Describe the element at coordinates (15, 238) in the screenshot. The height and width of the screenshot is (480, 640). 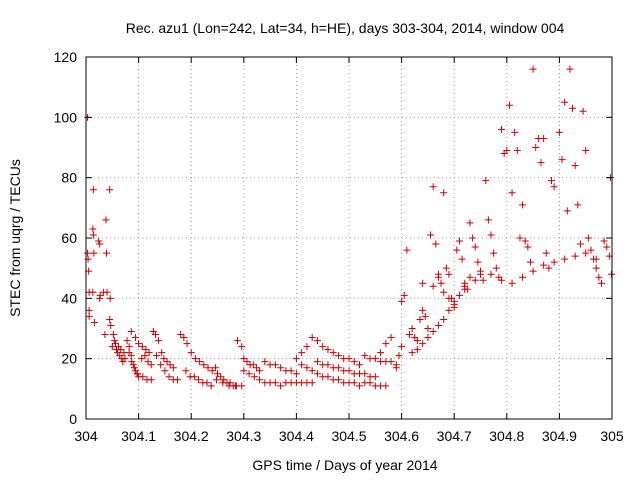
I see `y-axis-label: STEC from uqrg / TECUs` at that location.